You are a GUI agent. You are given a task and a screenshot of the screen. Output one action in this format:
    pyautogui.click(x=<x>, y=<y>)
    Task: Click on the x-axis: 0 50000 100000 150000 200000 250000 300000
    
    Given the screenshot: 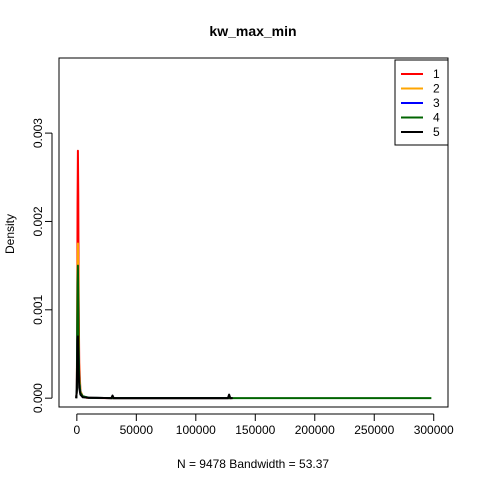 What is the action you would take?
    pyautogui.click(x=264, y=425)
    